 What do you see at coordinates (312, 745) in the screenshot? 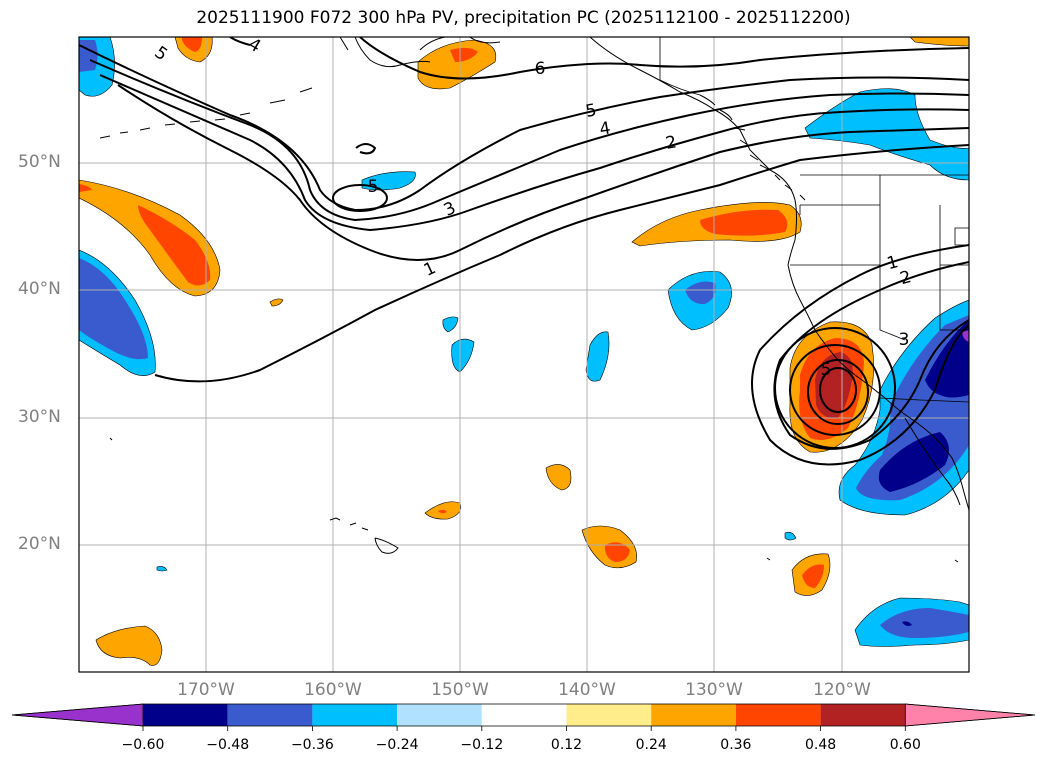
I see `colorbar-tick-label: −0.36` at bounding box center [312, 745].